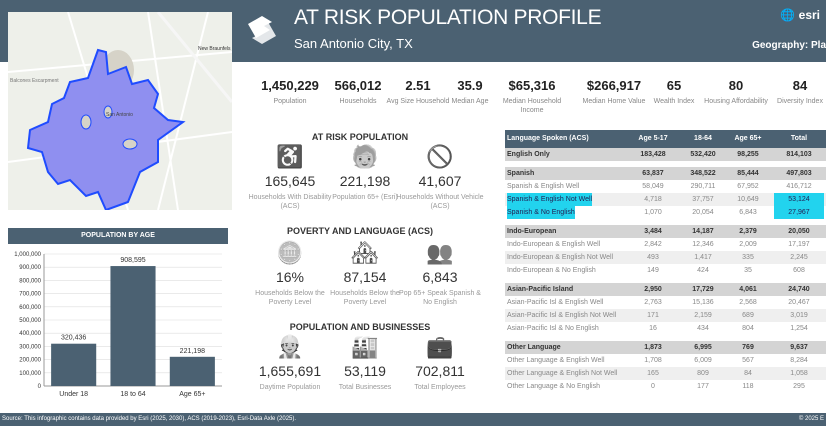 The height and width of the screenshot is (426, 826). What do you see at coordinates (653, 173) in the screenshot?
I see `table-cell: 63,837` at bounding box center [653, 173].